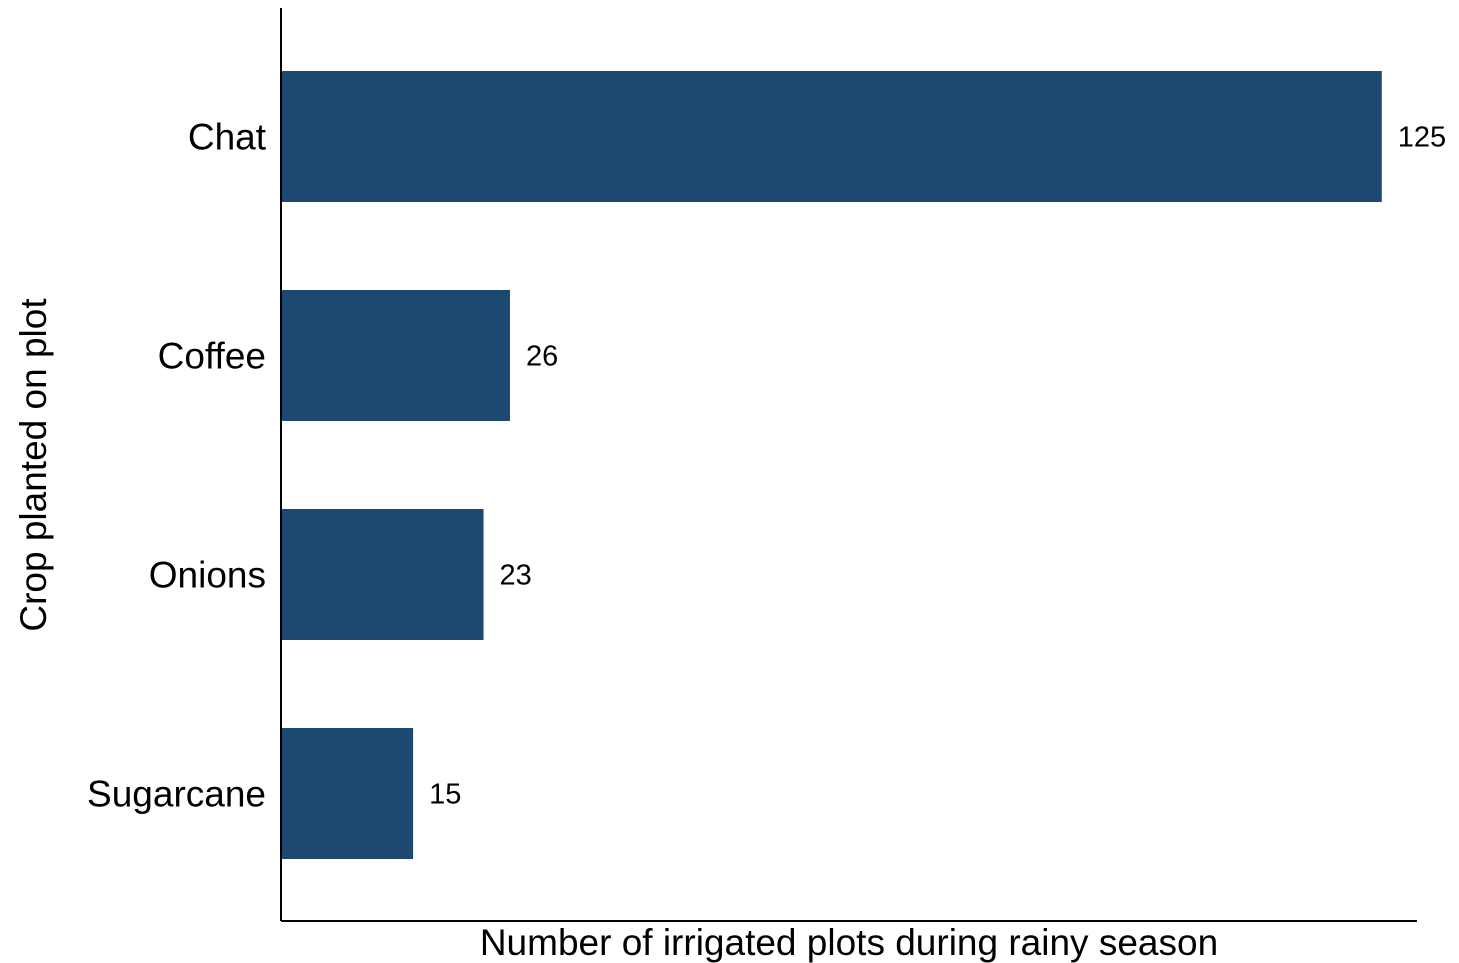  What do you see at coordinates (395, 355) in the screenshot?
I see `bar-coffee` at bounding box center [395, 355].